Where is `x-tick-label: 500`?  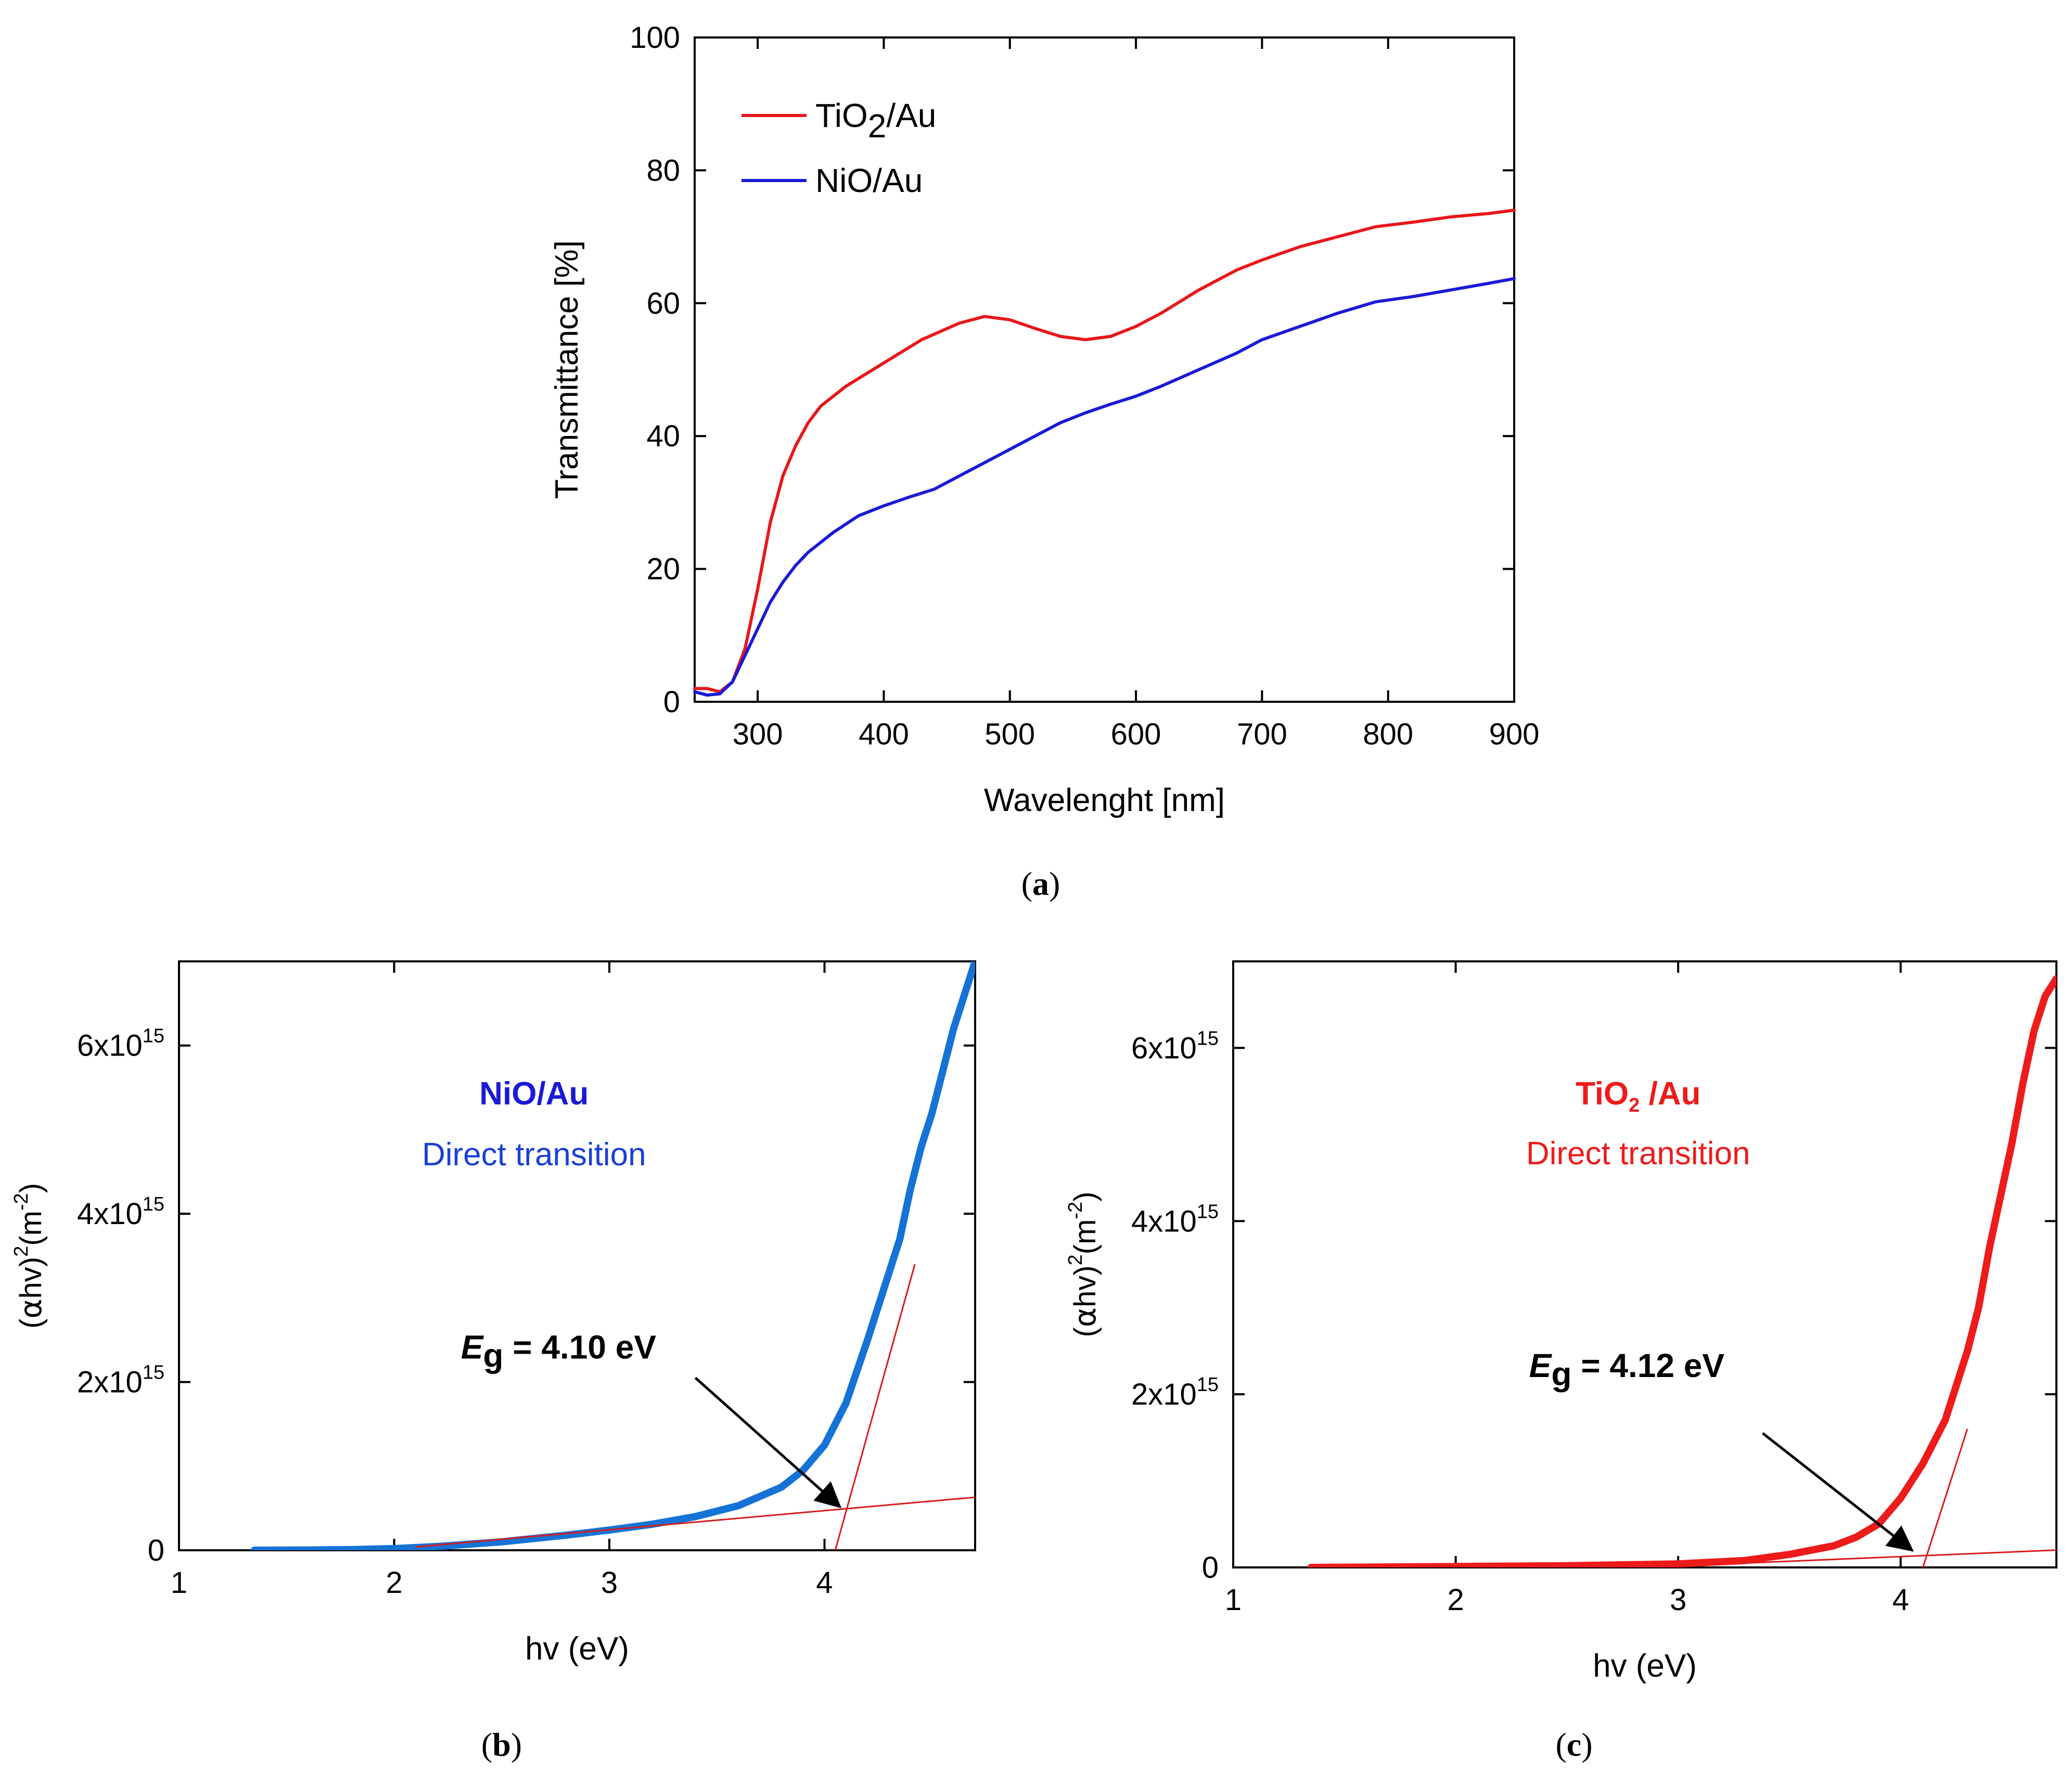
x-tick-label: 500 is located at coordinates (1009, 734).